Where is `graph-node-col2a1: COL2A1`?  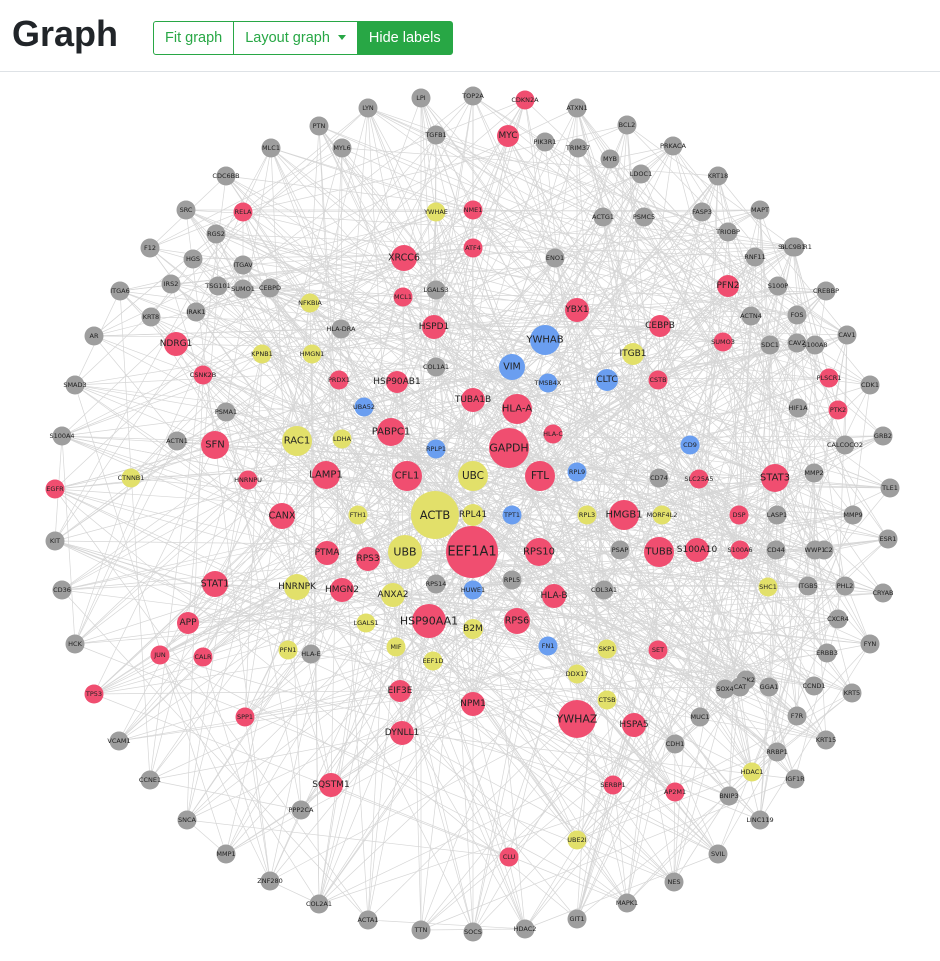
graph-node-col2a1: COL2A1 is located at coordinates (319, 904).